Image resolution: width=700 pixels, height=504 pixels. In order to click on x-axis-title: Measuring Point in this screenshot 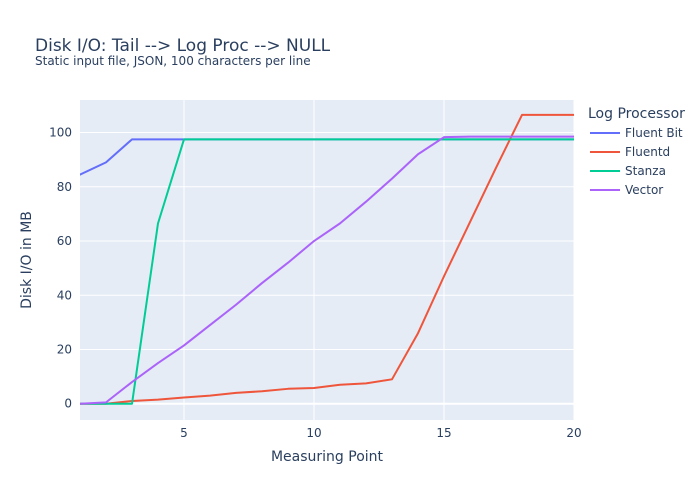, I will do `click(327, 457)`.